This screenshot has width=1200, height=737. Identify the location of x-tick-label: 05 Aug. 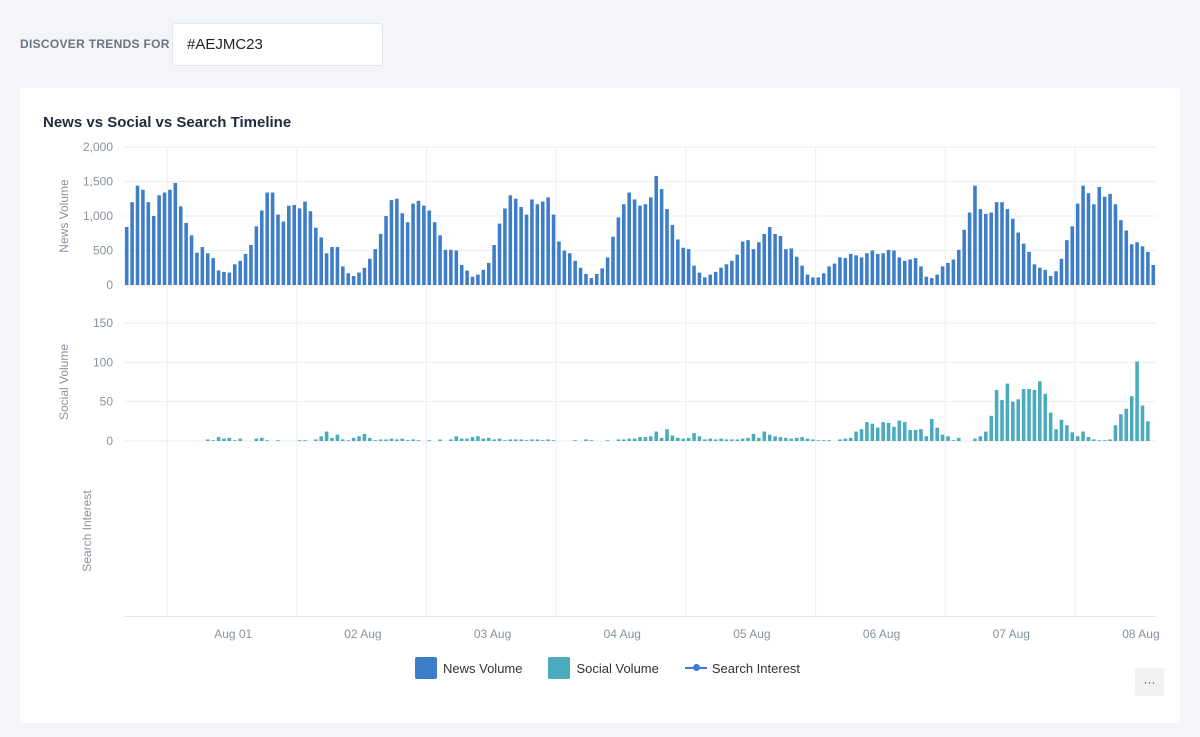
(751, 634).